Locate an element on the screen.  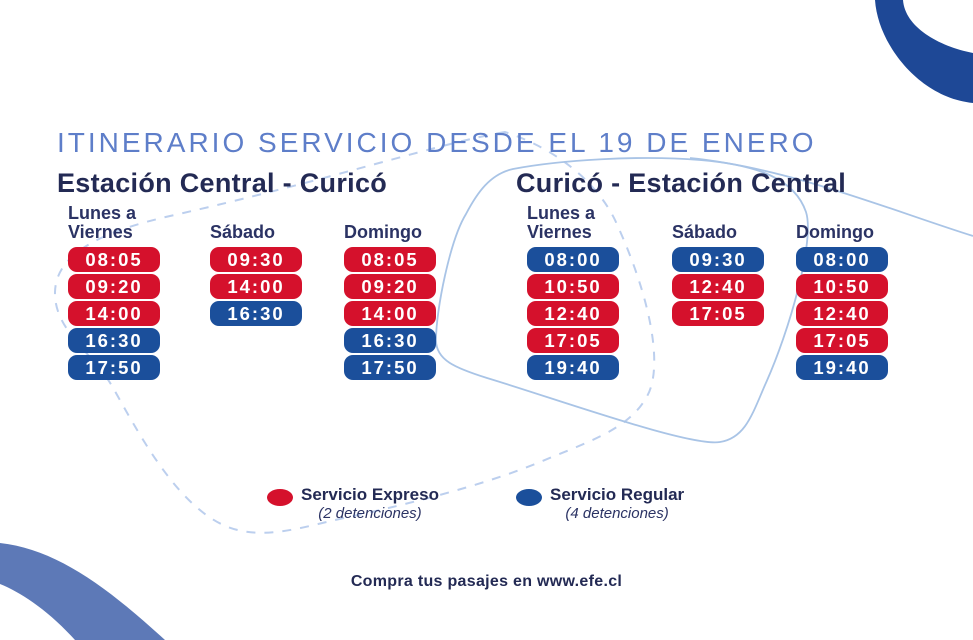
schedule-column: Lunes a Viernes 08:00 10:50 12:40 17:05 19:40 is located at coordinates (573, 292).